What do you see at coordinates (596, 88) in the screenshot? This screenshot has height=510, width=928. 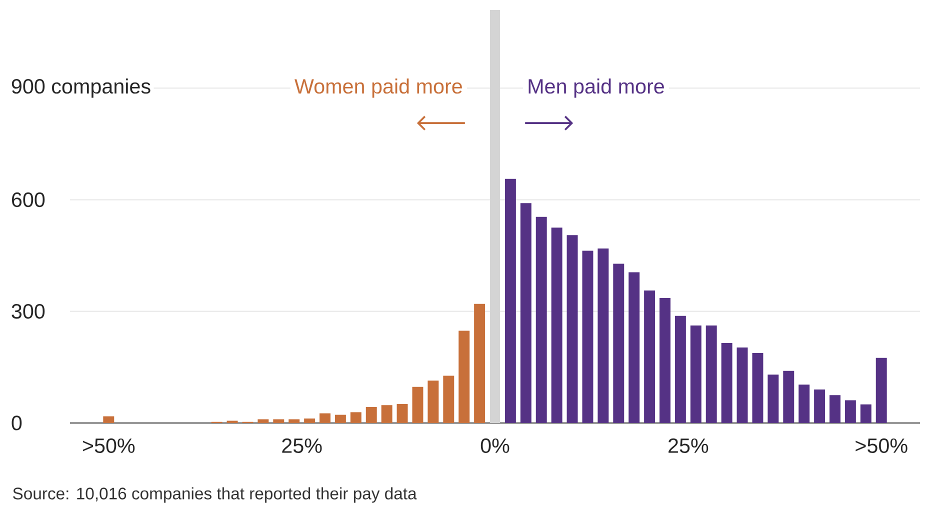 I see `annotation: Men paid more` at bounding box center [596, 88].